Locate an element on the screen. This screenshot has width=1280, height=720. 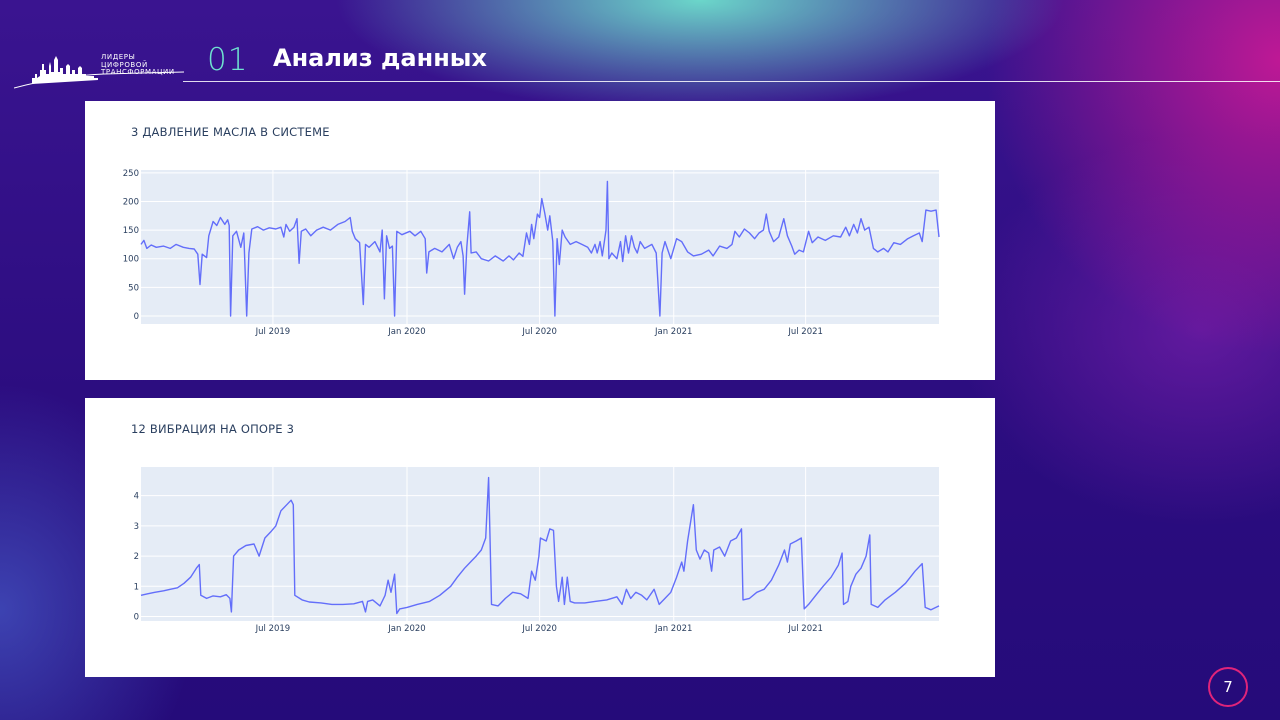
y-tick-label: 1 is located at coordinates (136, 587).